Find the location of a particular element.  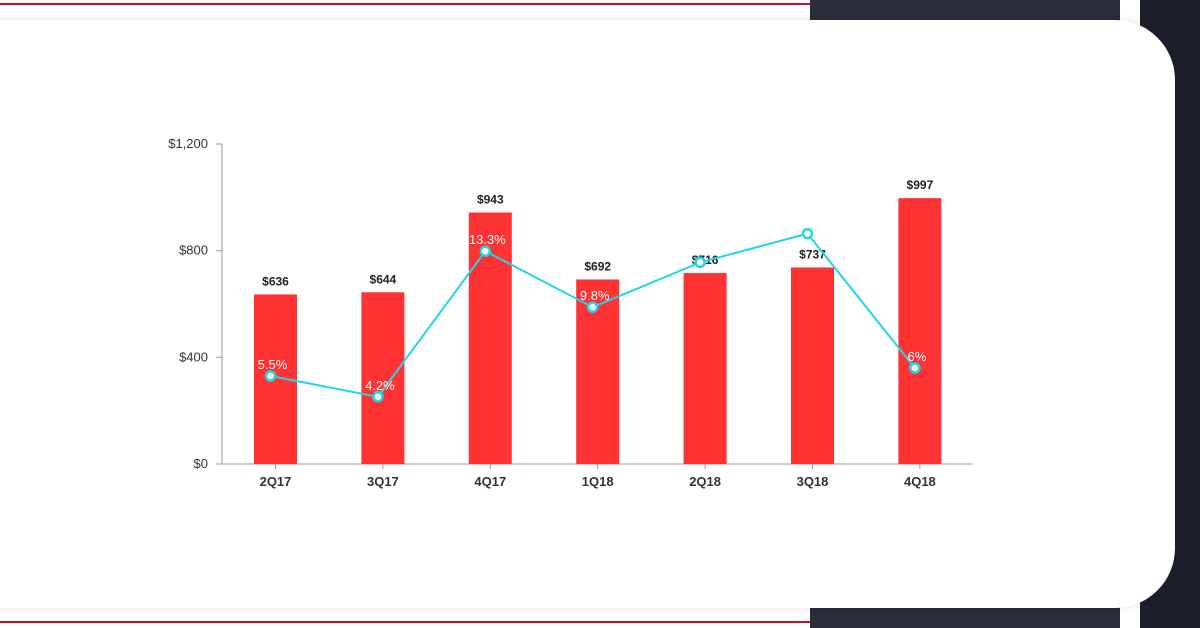

line-point-label: 4.2% is located at coordinates (380, 385).